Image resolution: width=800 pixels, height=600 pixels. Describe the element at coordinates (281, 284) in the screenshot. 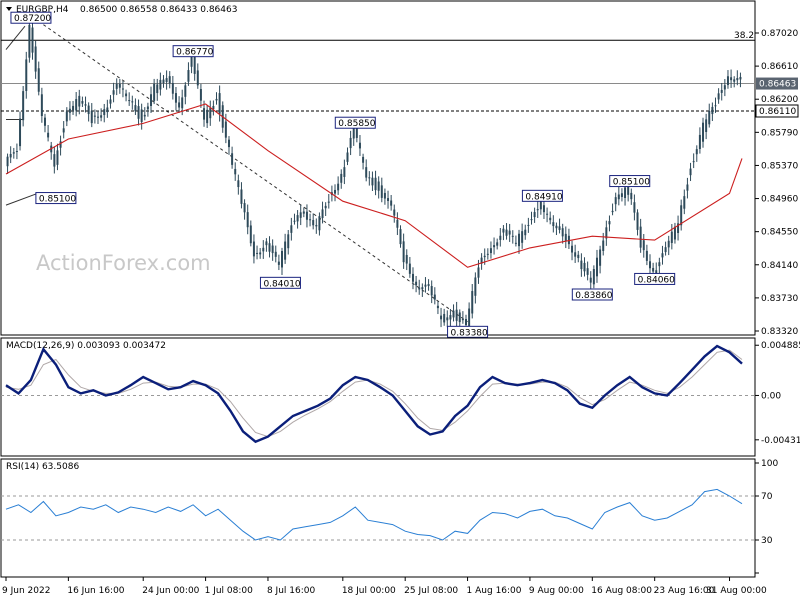

I see `price-annotation-text: 0.84010` at that location.